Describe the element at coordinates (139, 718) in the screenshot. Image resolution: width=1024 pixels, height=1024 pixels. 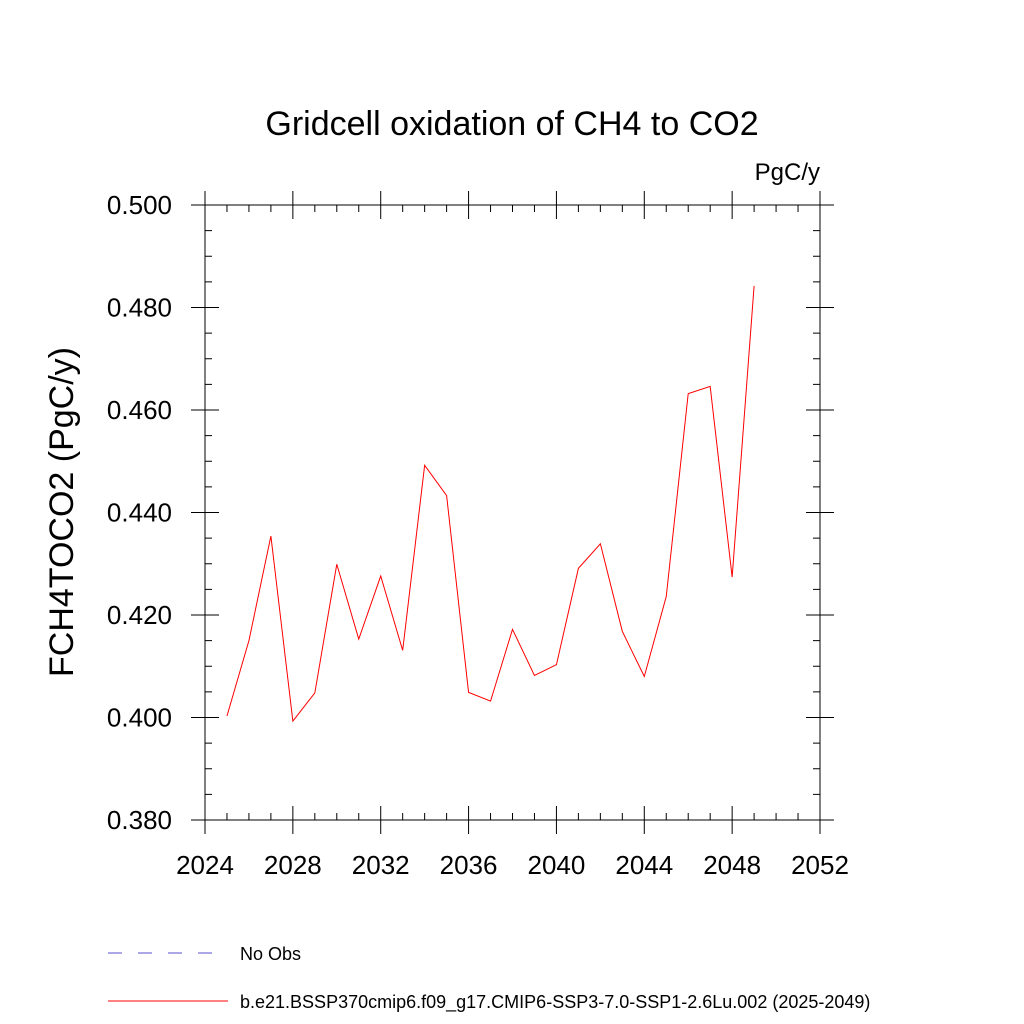
I see `y-tick-label: 0.400` at that location.